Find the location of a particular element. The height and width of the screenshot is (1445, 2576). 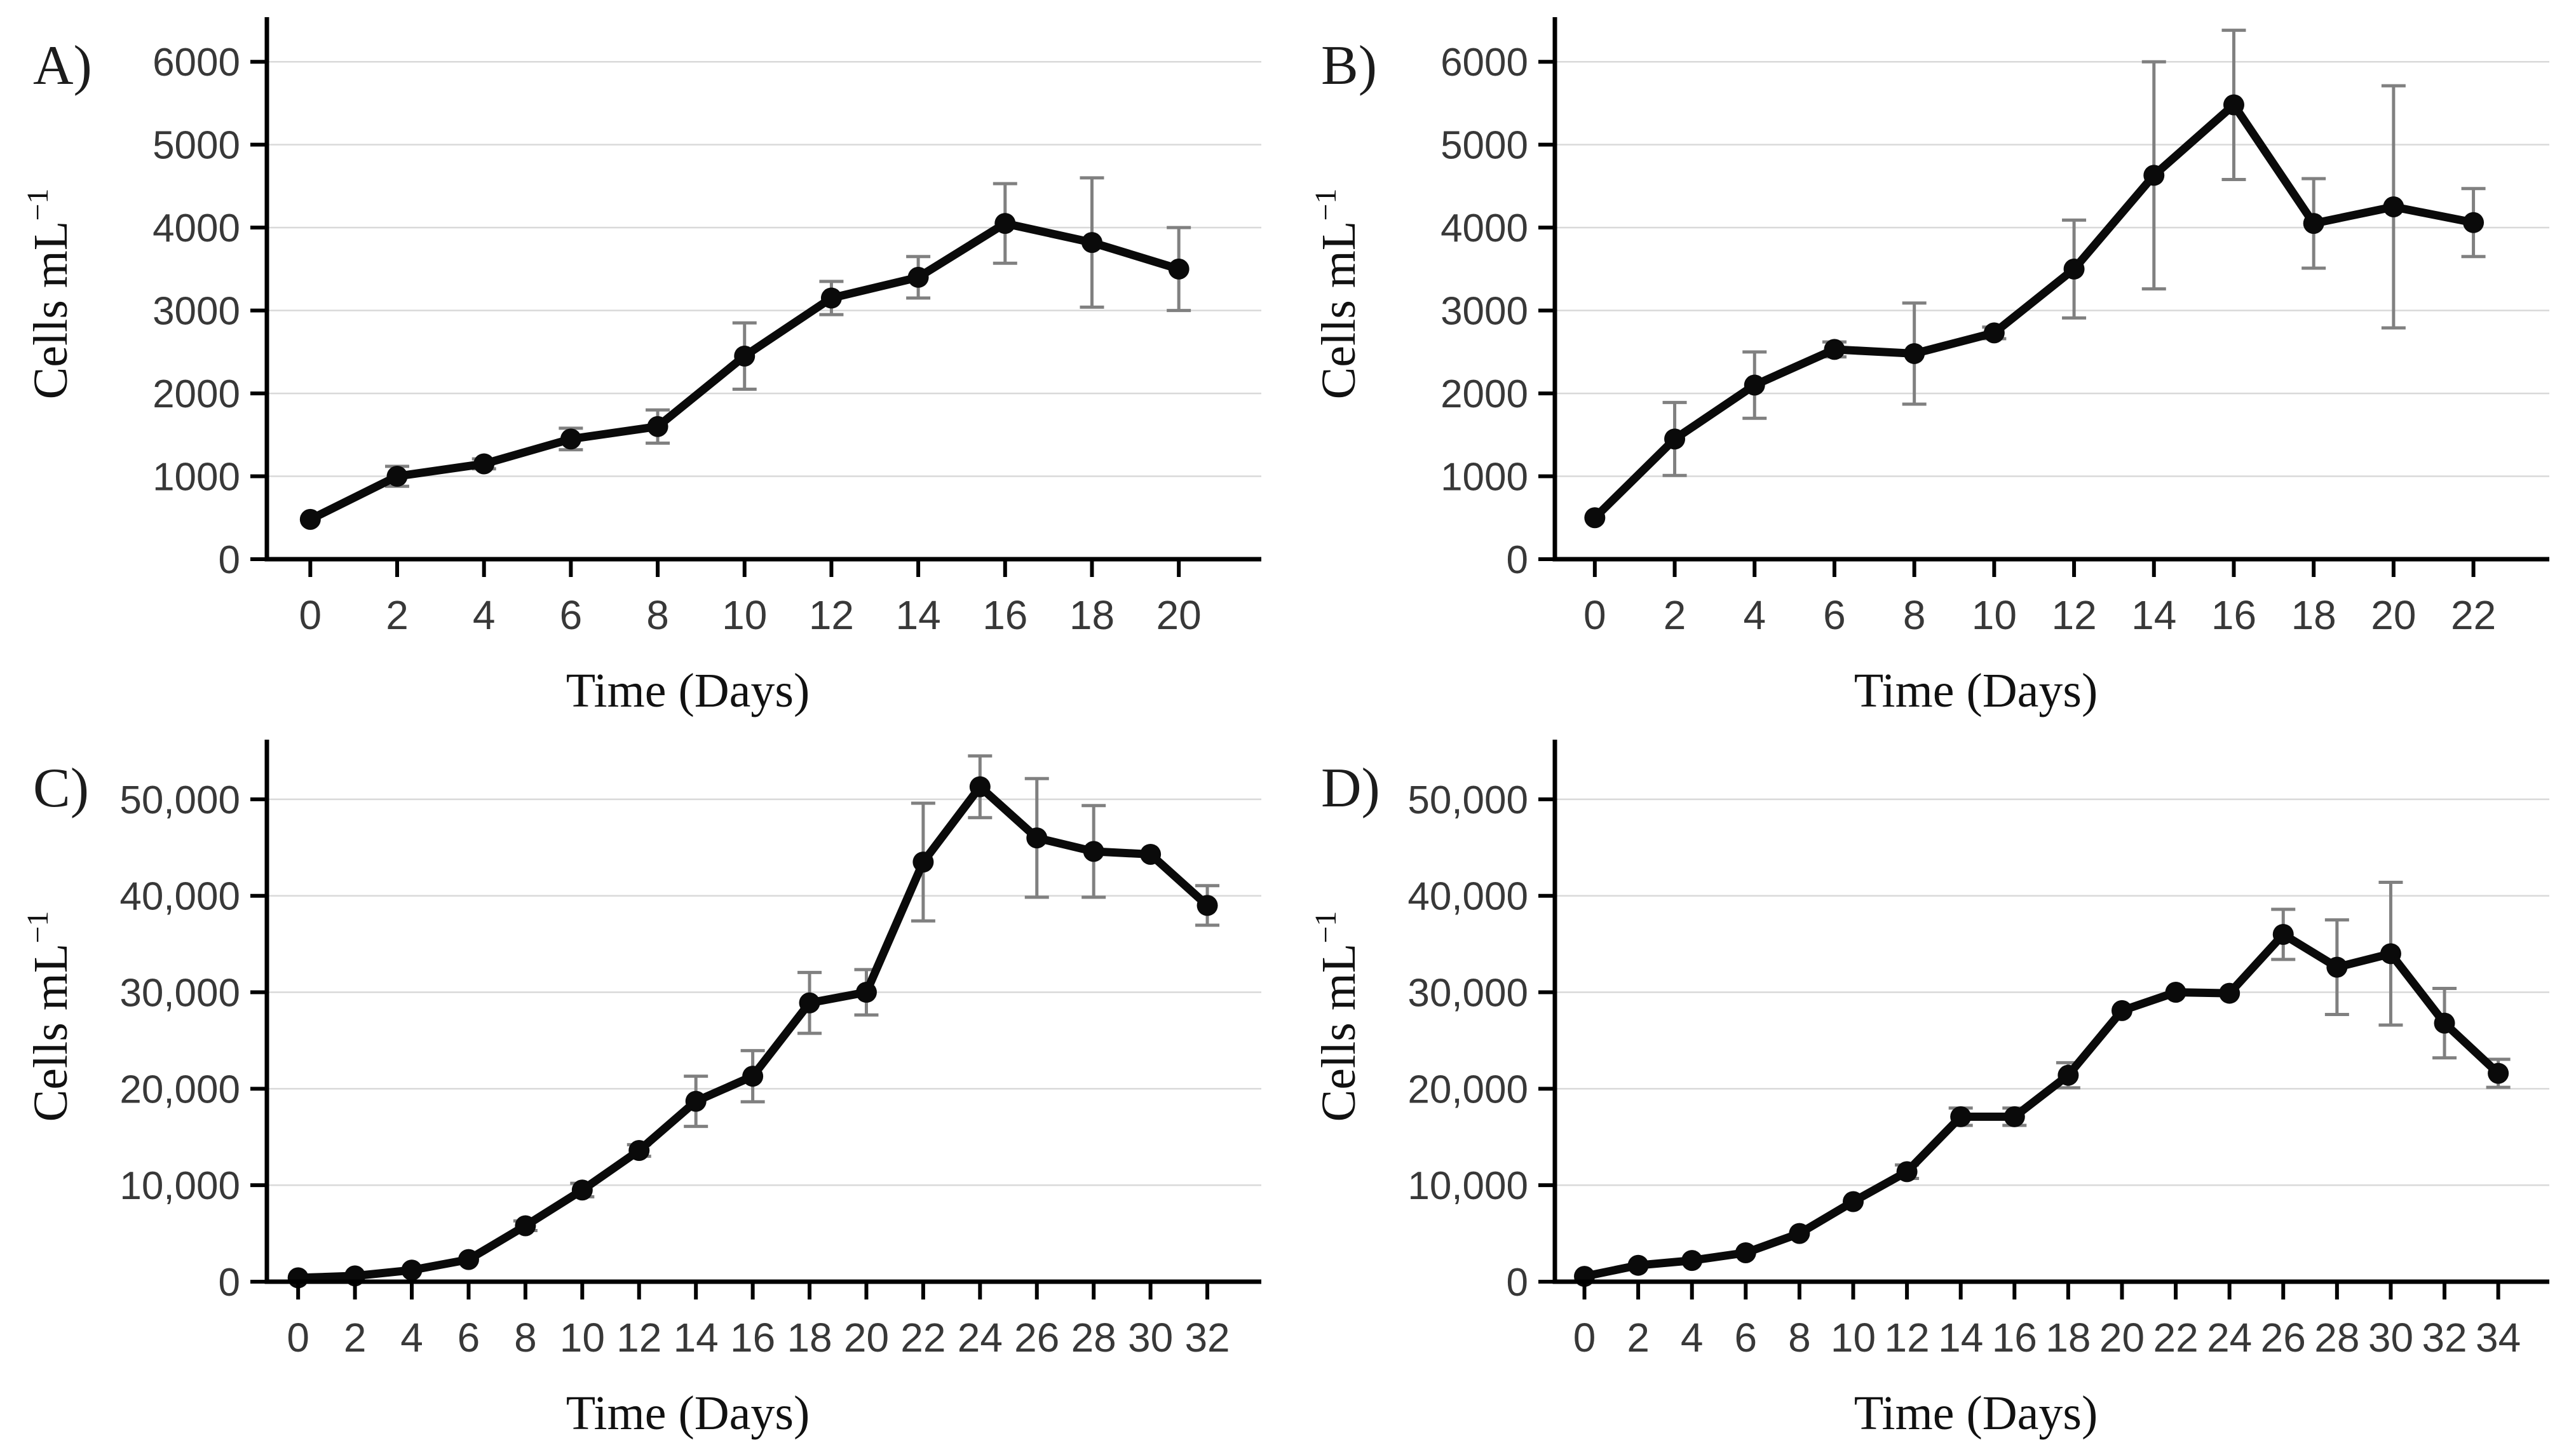

data-points is located at coordinates (752, 1032).